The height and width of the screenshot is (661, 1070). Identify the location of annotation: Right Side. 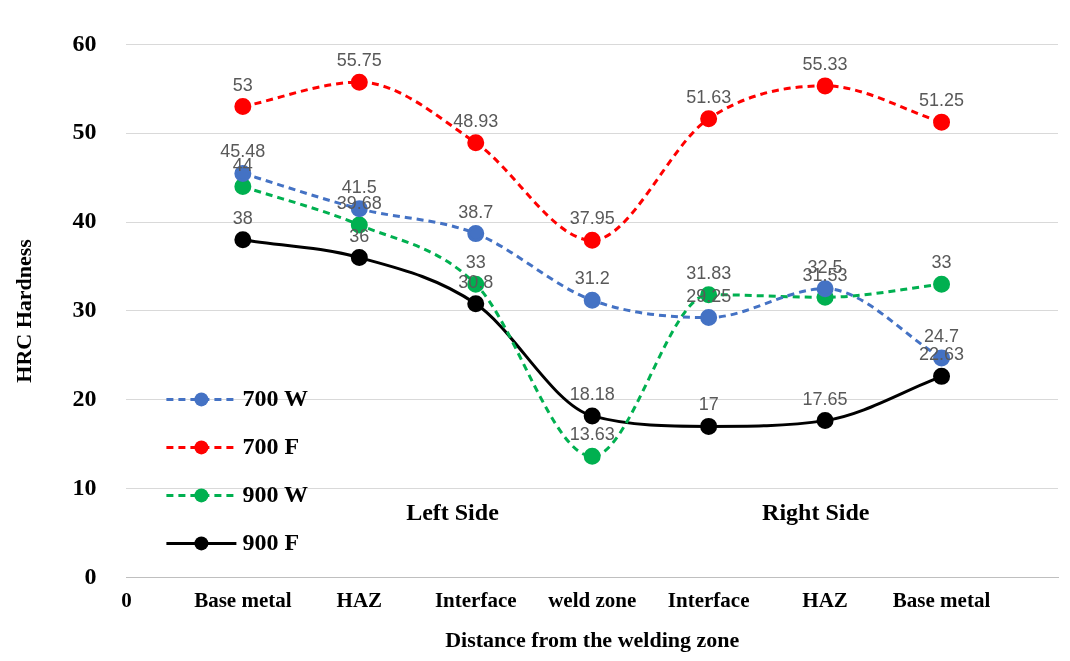
(816, 511).